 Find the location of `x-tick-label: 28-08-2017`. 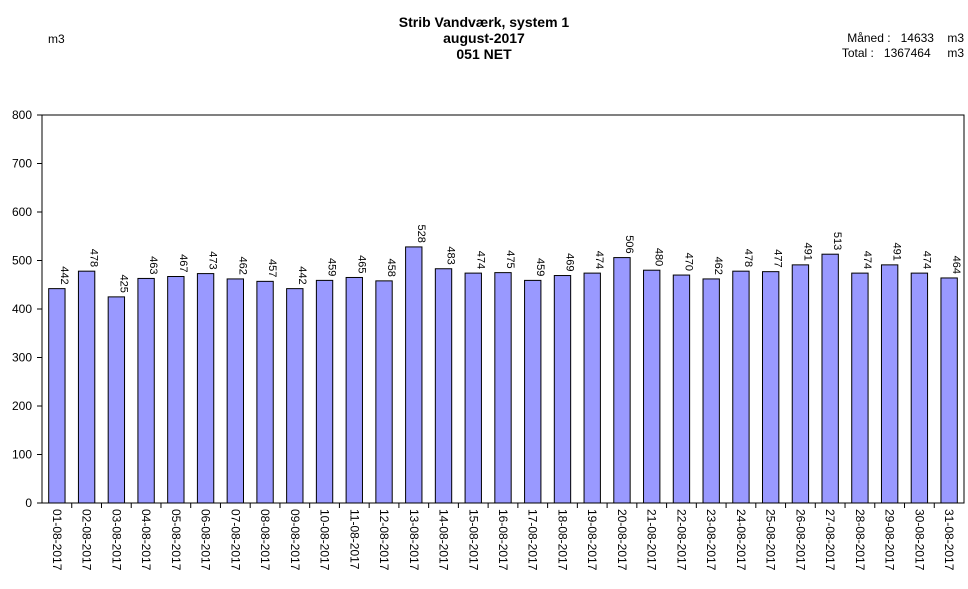

x-tick-label: 28-08-2017 is located at coordinates (860, 540).